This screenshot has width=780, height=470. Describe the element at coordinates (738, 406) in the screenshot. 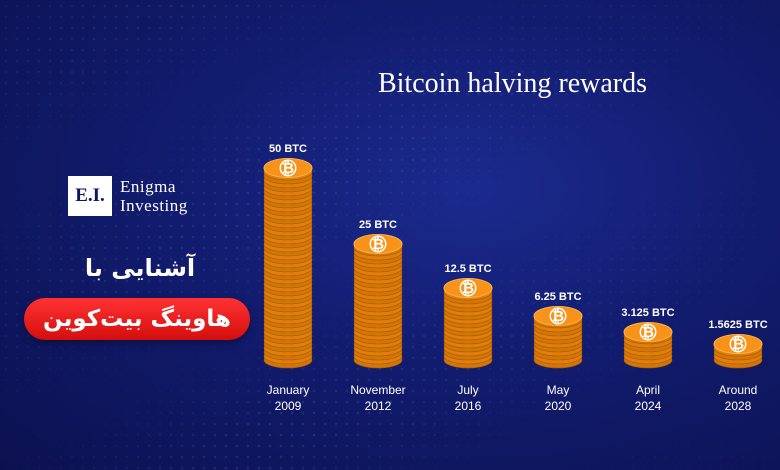

I see `category-label-5-1: 2028` at that location.